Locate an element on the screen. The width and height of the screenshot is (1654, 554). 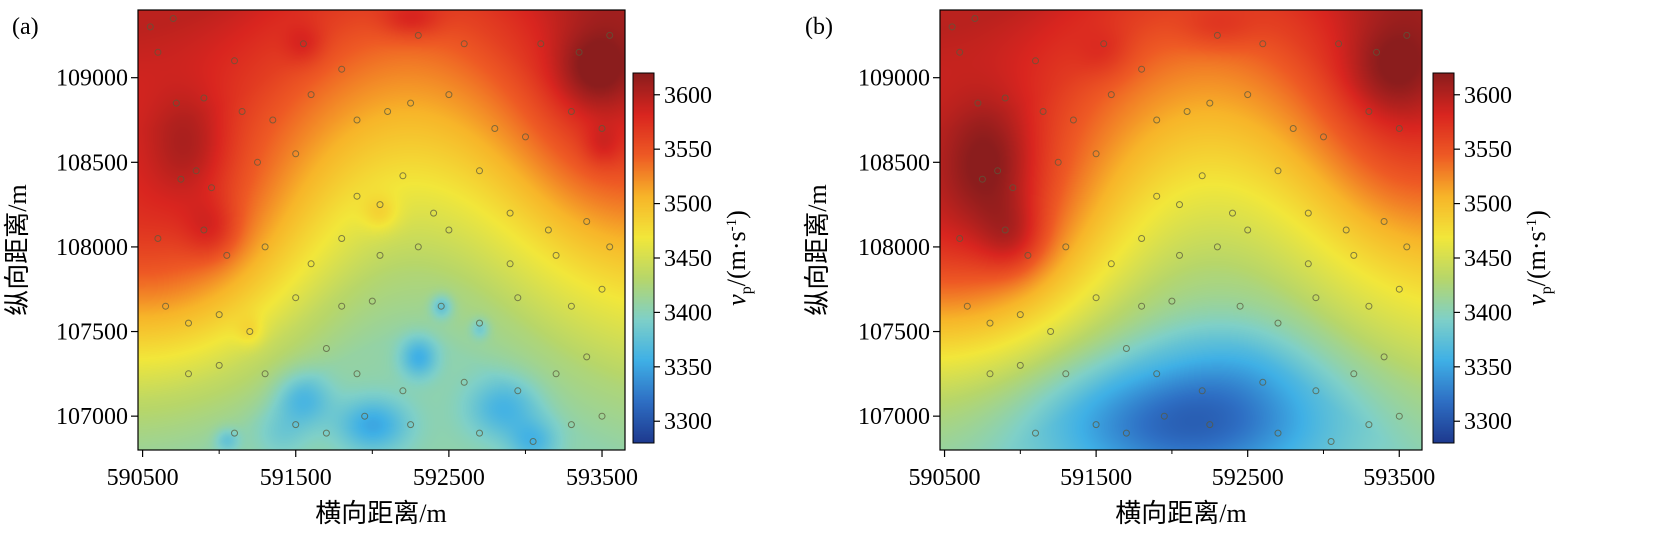
y-axis-label: 纵向距离/m is located at coordinates (17, 249).